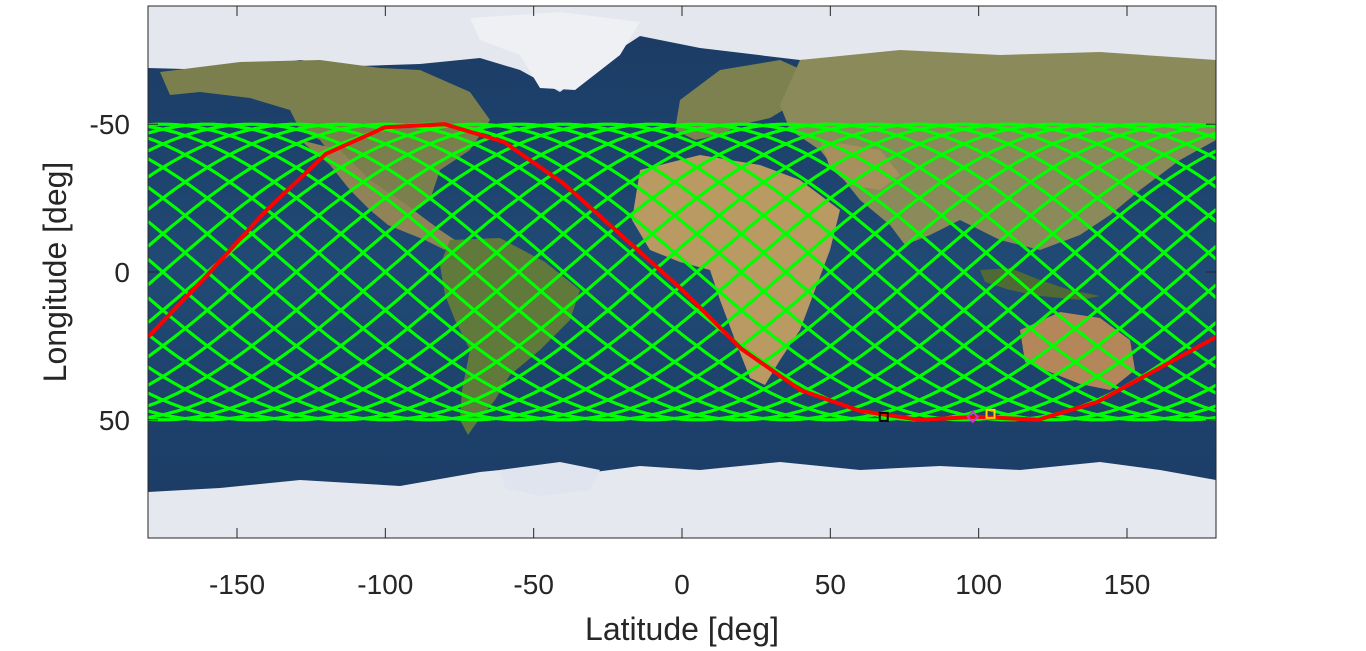 This screenshot has height=651, width=1366. What do you see at coordinates (110, 124) in the screenshot?
I see `y-tick-label: -50` at bounding box center [110, 124].